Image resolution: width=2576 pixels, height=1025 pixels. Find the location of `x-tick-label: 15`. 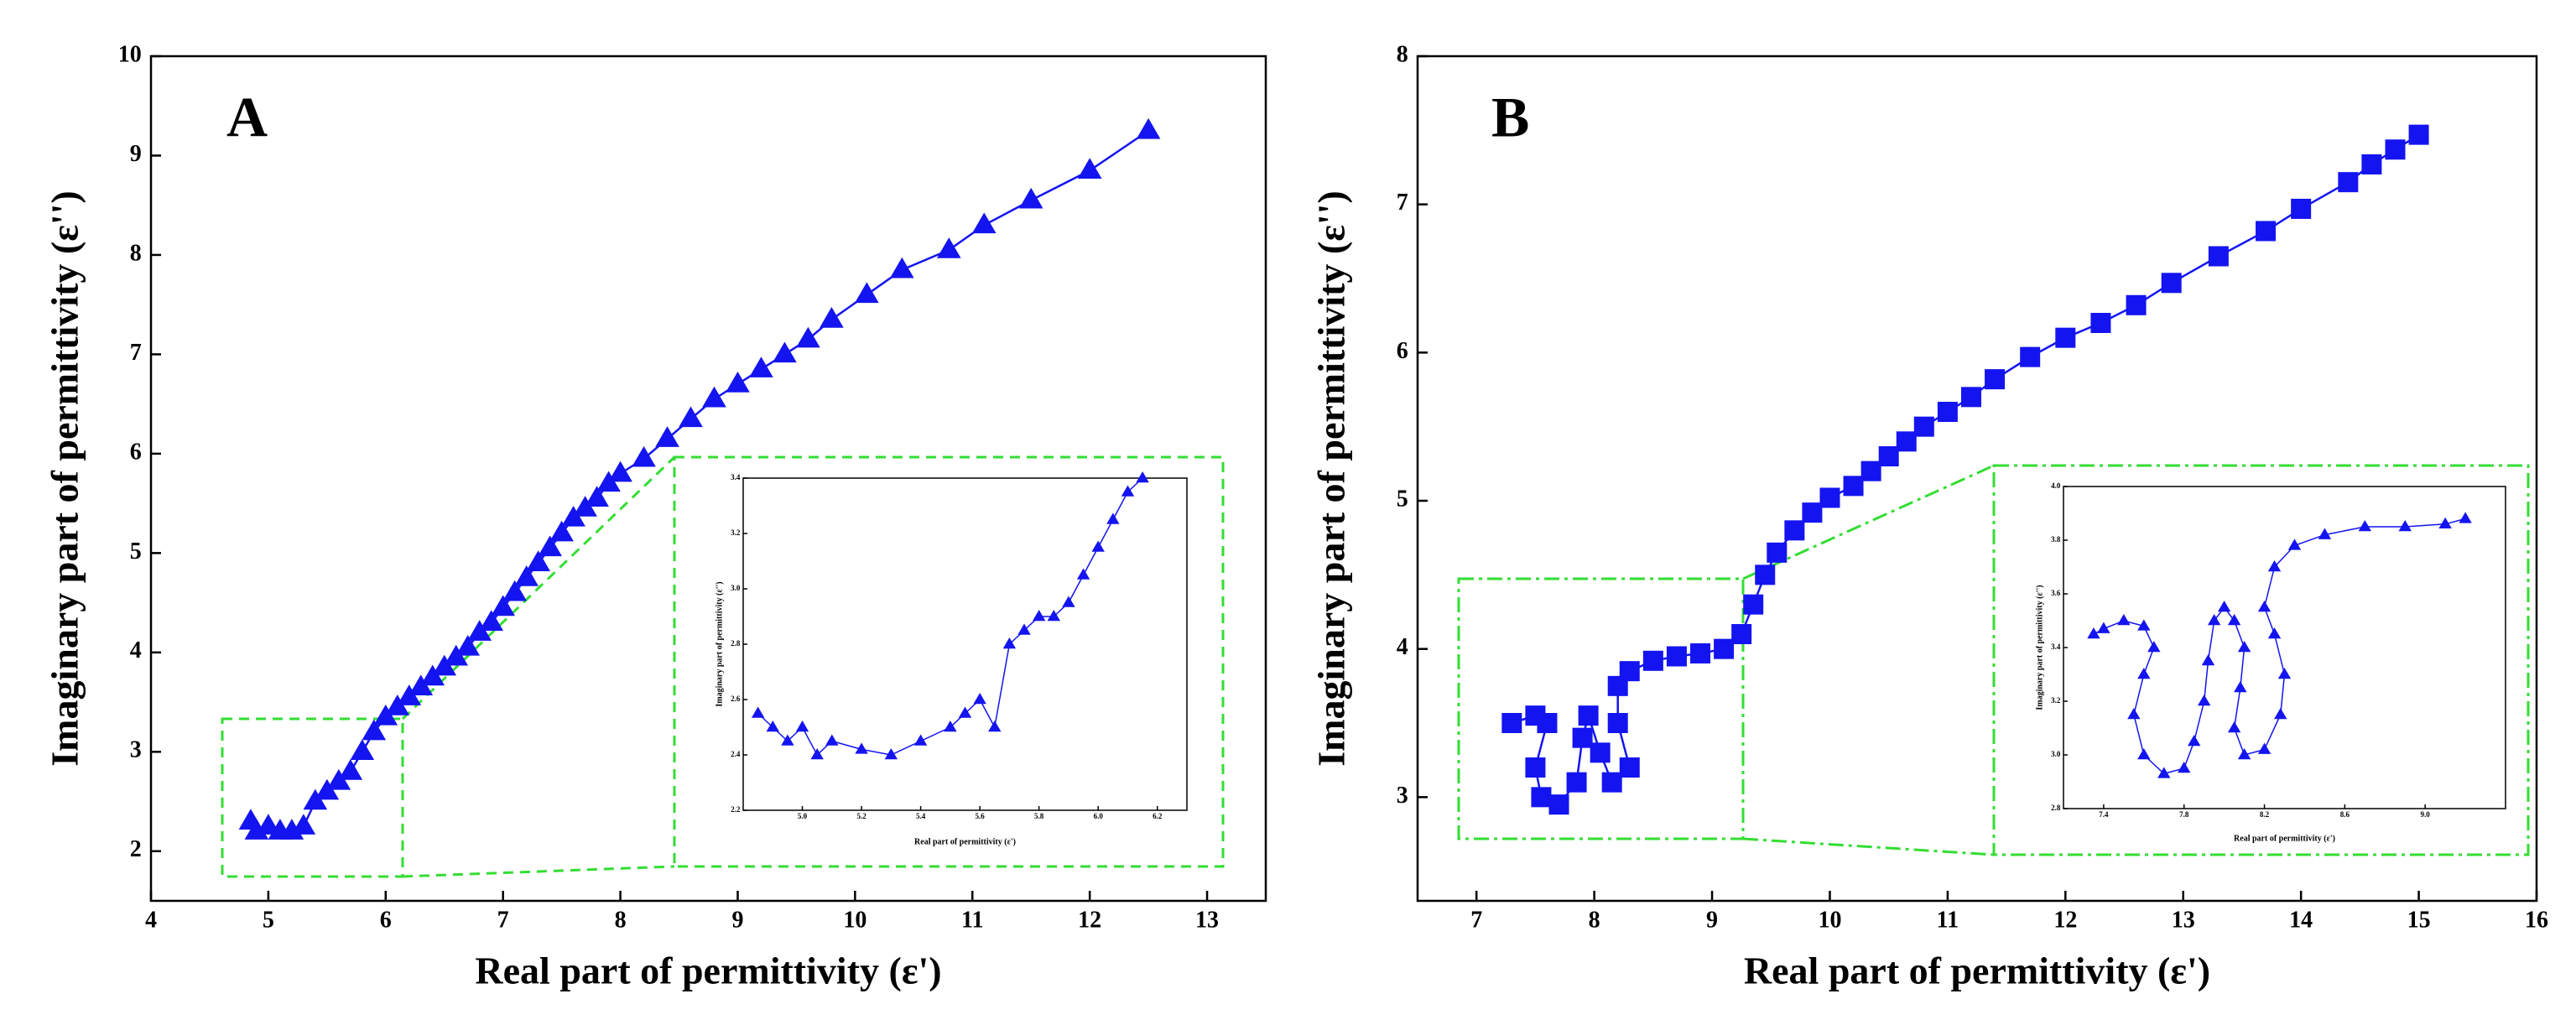

x-tick-label: 15 is located at coordinates (2419, 921).